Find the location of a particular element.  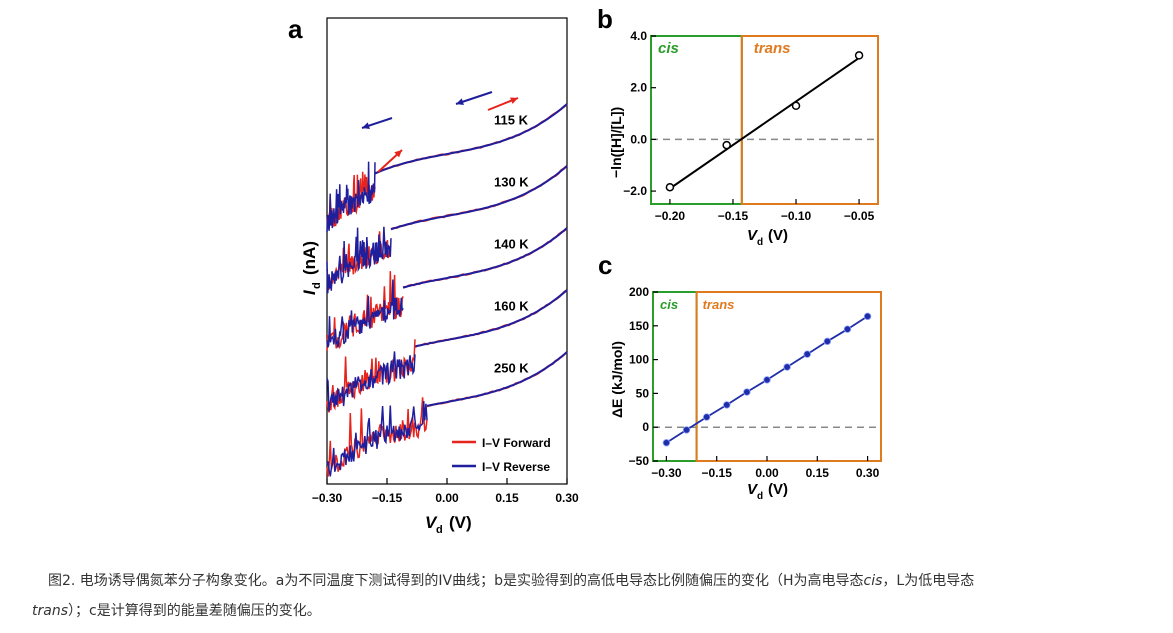

iv-curve-130k: 130 K is located at coordinates (447, 229).